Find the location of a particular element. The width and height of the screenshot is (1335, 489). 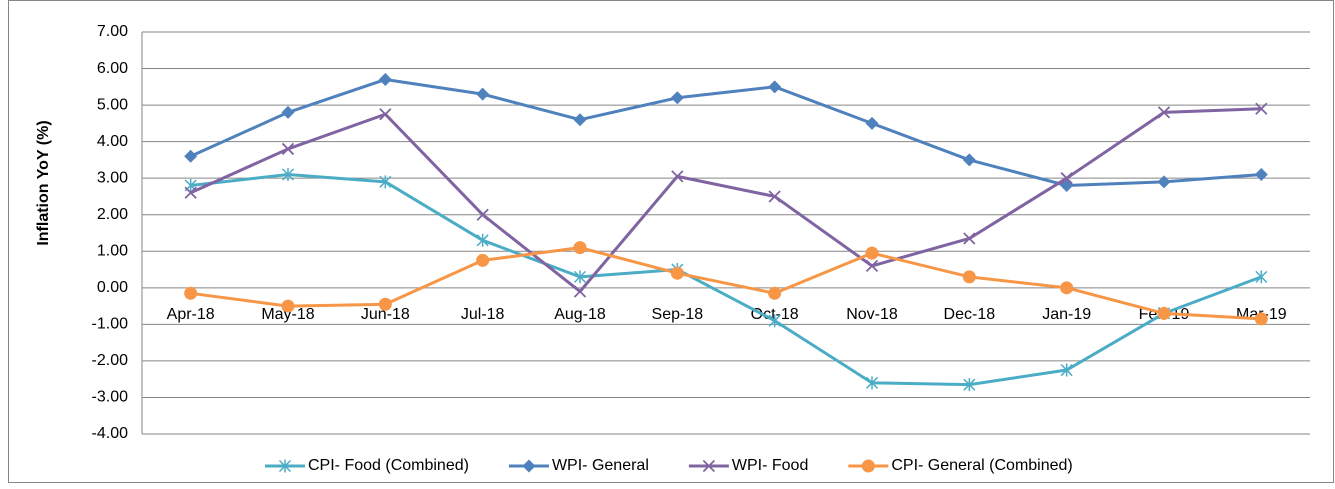

y-axis-label: Inflation YoY (%) is located at coordinates (43, 182).